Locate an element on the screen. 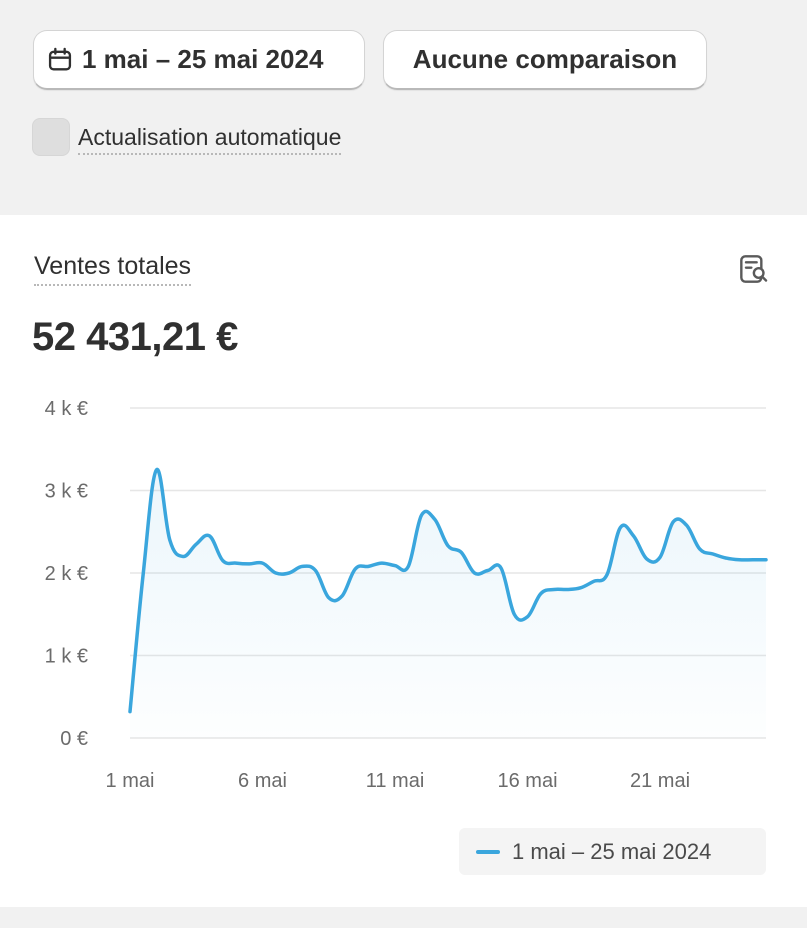 Image resolution: width=807 pixels, height=928 pixels. total-sales-value: 52 431,21 € is located at coordinates (135, 337).